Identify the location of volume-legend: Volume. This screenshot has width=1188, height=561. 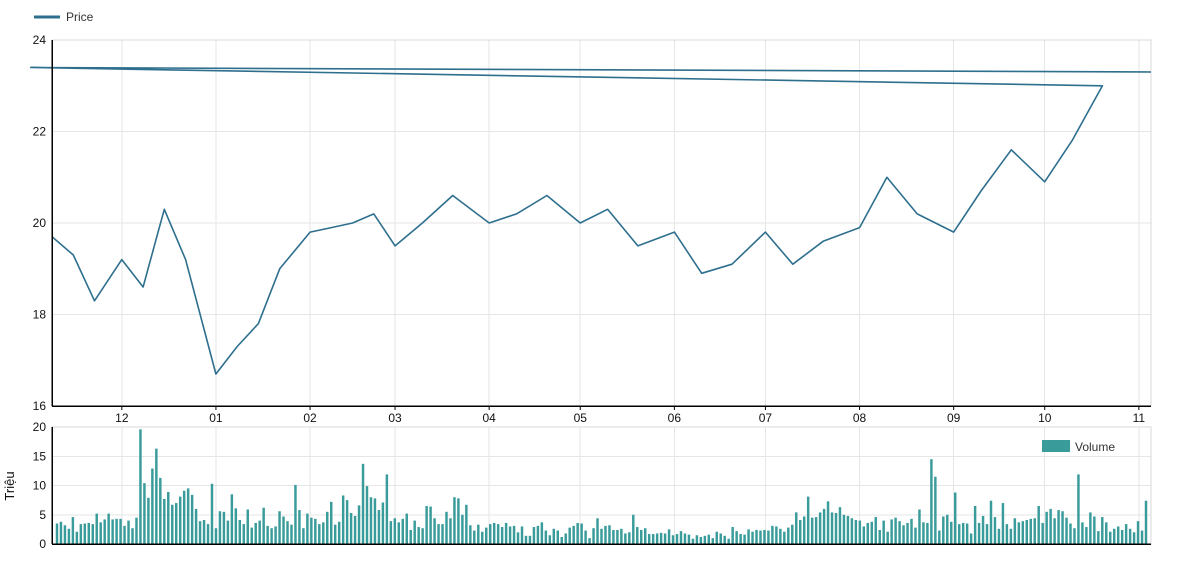
(1078, 447).